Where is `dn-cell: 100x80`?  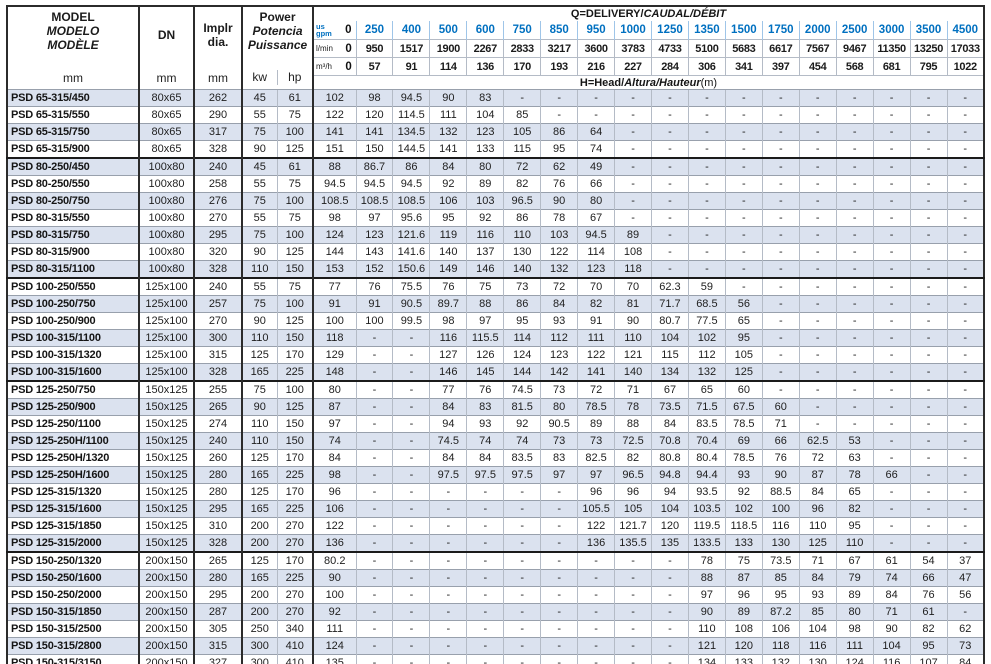 dn-cell: 100x80 is located at coordinates (166, 252).